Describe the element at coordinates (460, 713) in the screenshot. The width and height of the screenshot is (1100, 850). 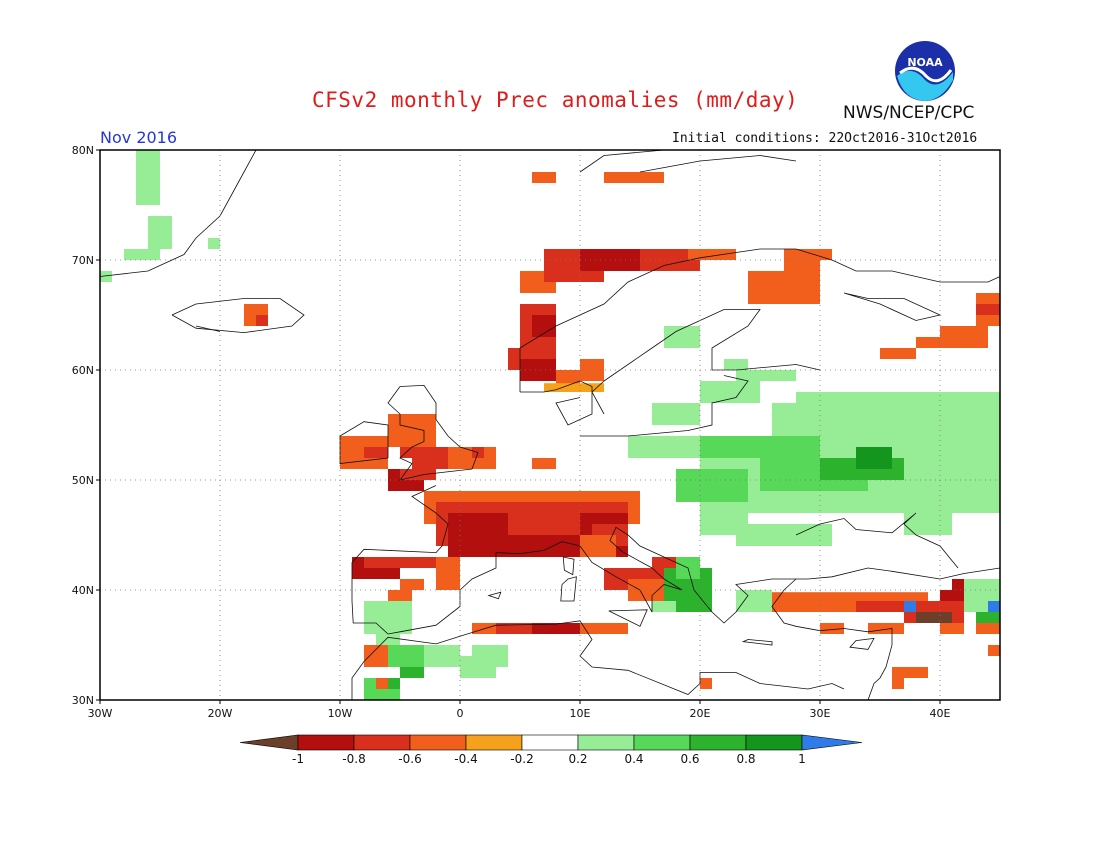
I see `lon-label: 0` at that location.